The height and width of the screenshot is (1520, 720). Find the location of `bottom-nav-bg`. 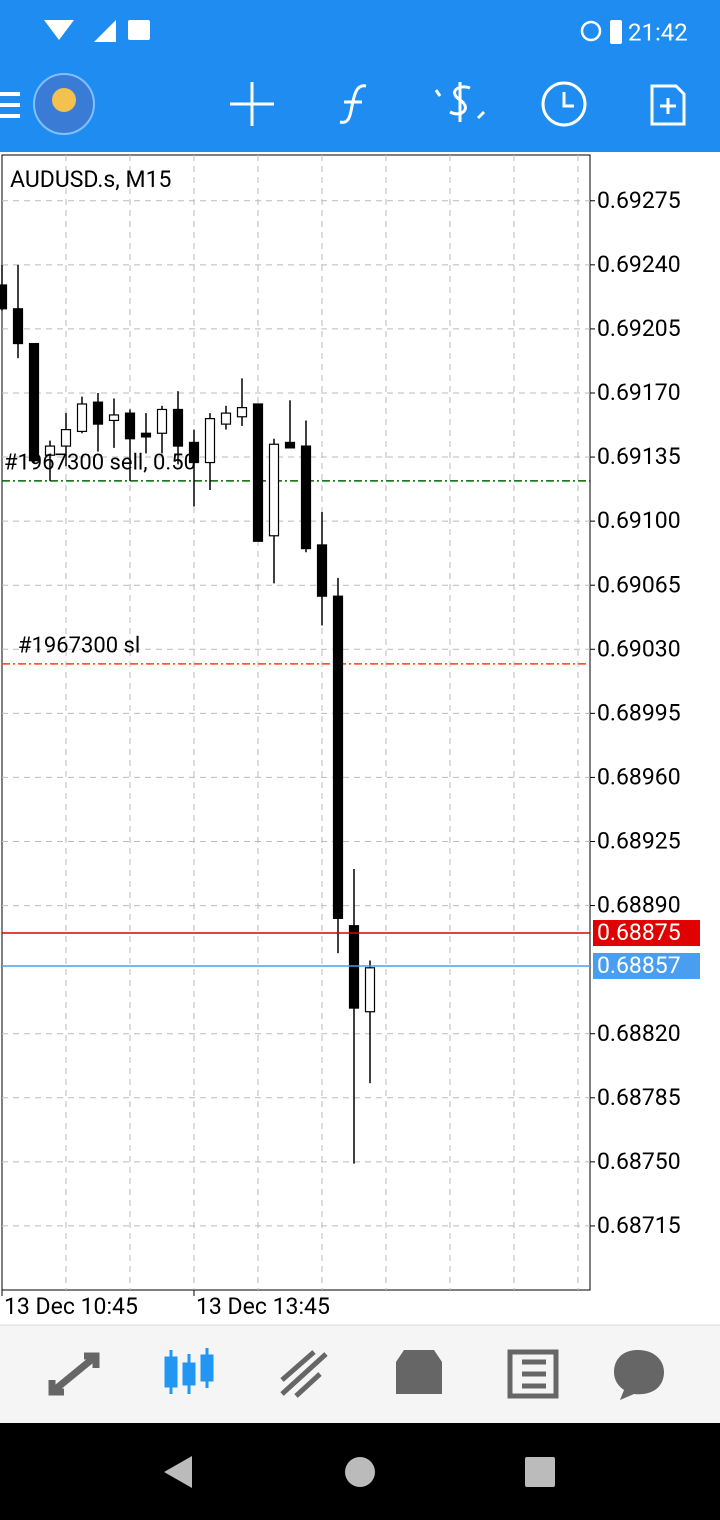

bottom-nav-bg is located at coordinates (360, 1374).